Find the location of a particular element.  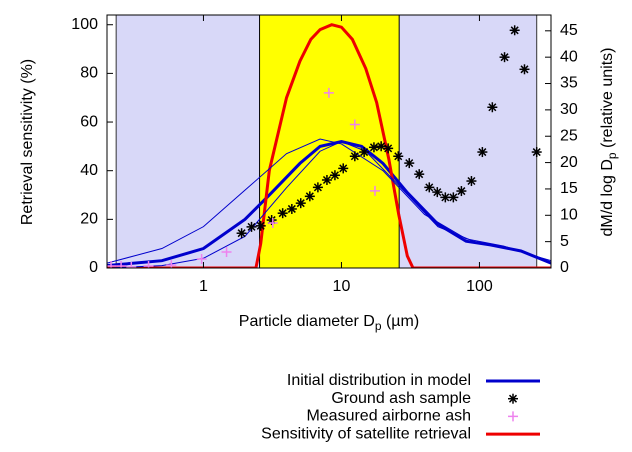

y2-tick-label: 25 is located at coordinates (569, 135).